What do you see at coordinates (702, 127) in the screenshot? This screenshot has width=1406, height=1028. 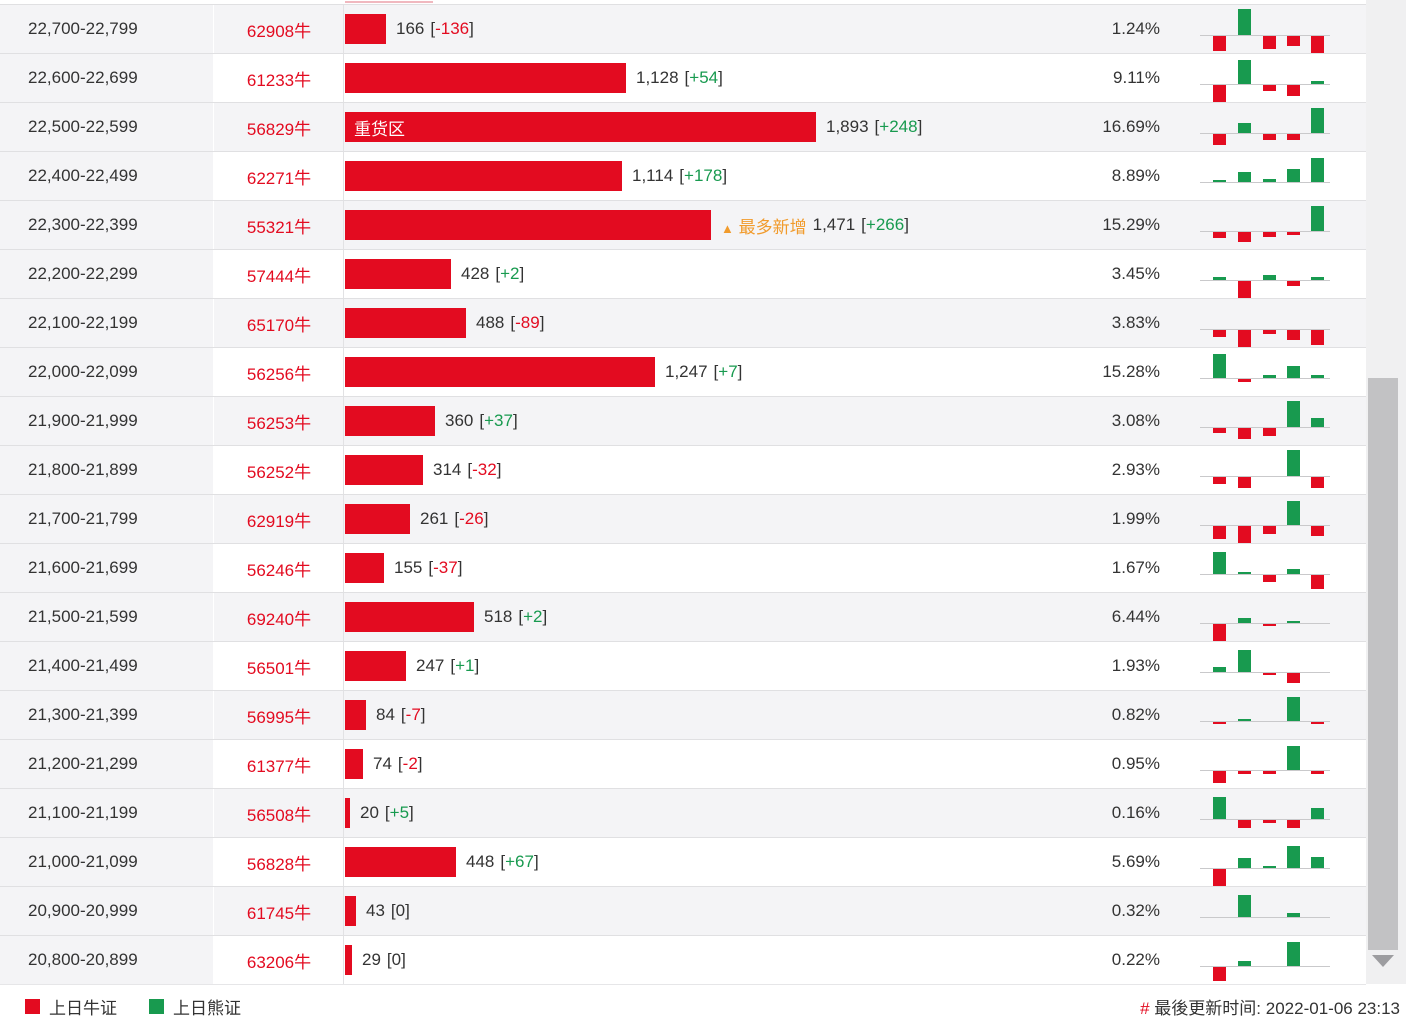 I see `volume-bar-cell: 重货区 1,893 [+248]` at bounding box center [702, 127].